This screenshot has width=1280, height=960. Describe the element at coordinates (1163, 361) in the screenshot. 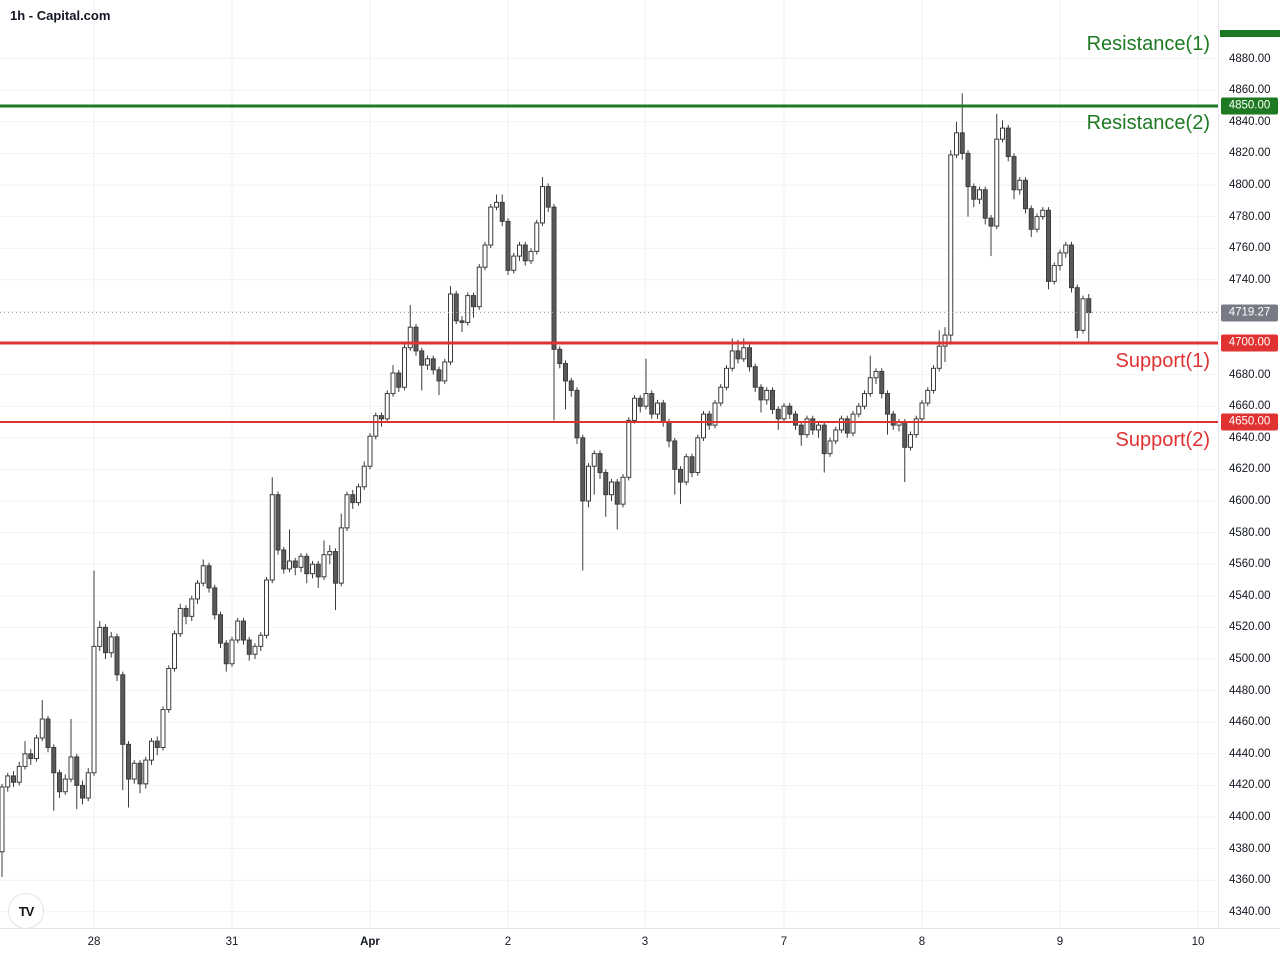

I see `support-1-label: Support(1)` at that location.